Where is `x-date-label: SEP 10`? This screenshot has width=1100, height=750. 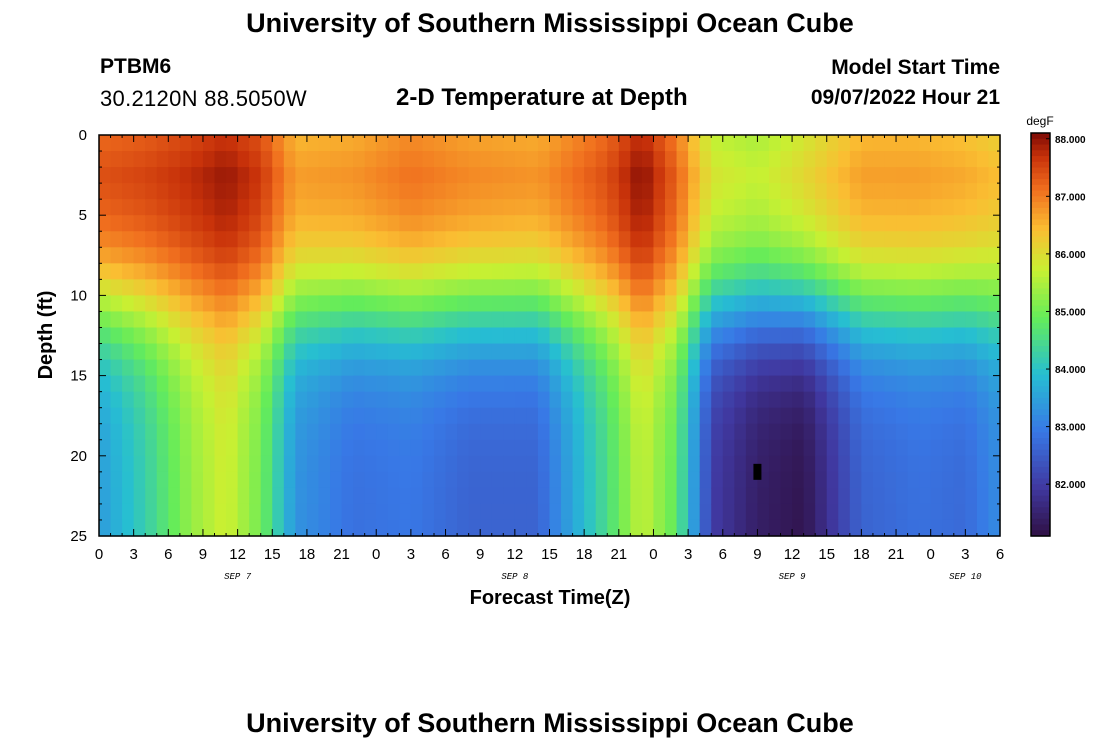 x-date-label: SEP 10 is located at coordinates (965, 577).